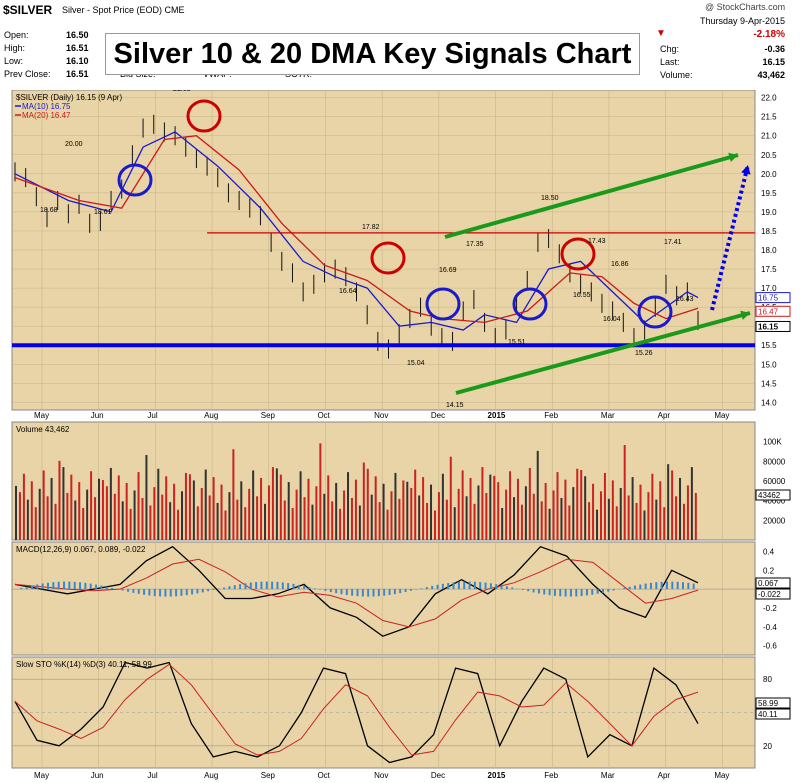  What do you see at coordinates (769, 212) in the screenshot?
I see `price-y-tick: 19.0` at bounding box center [769, 212].